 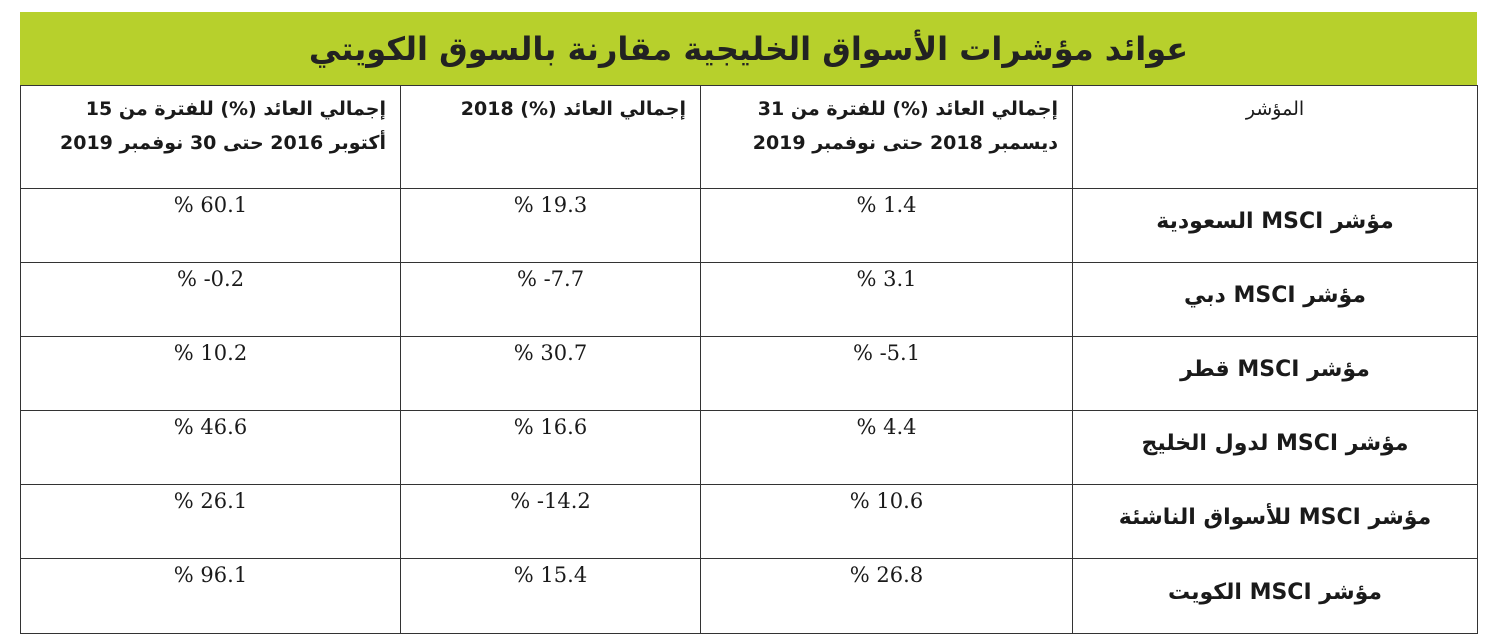 What do you see at coordinates (550, 353) in the screenshot?
I see `cell-value: % 30.7` at bounding box center [550, 353].